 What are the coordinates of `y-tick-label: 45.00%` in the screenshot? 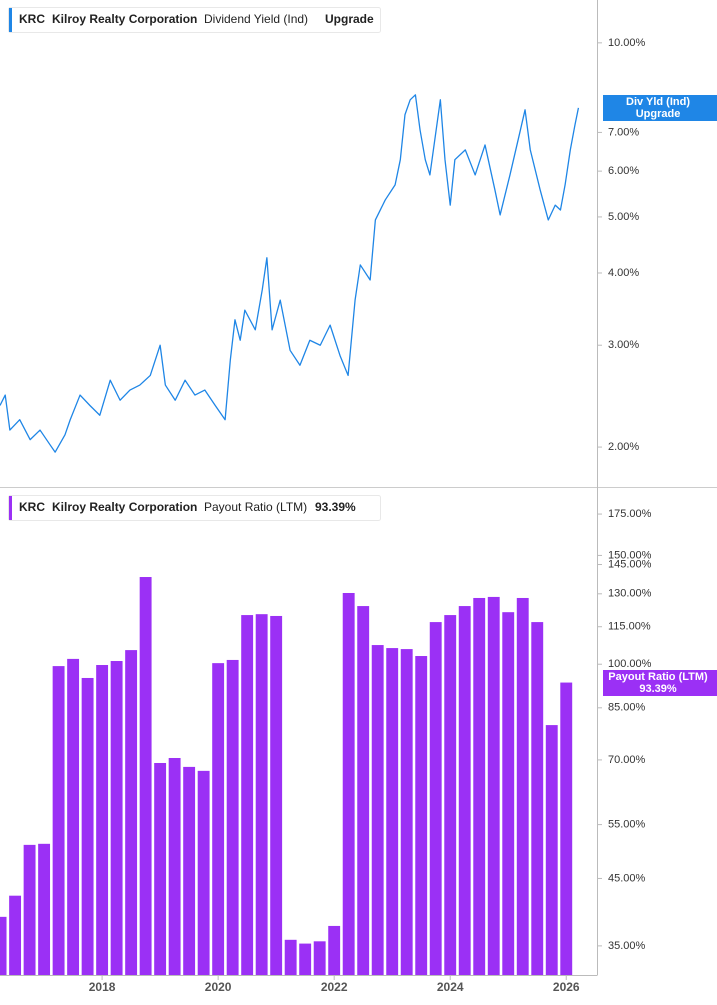 It's located at (627, 878).